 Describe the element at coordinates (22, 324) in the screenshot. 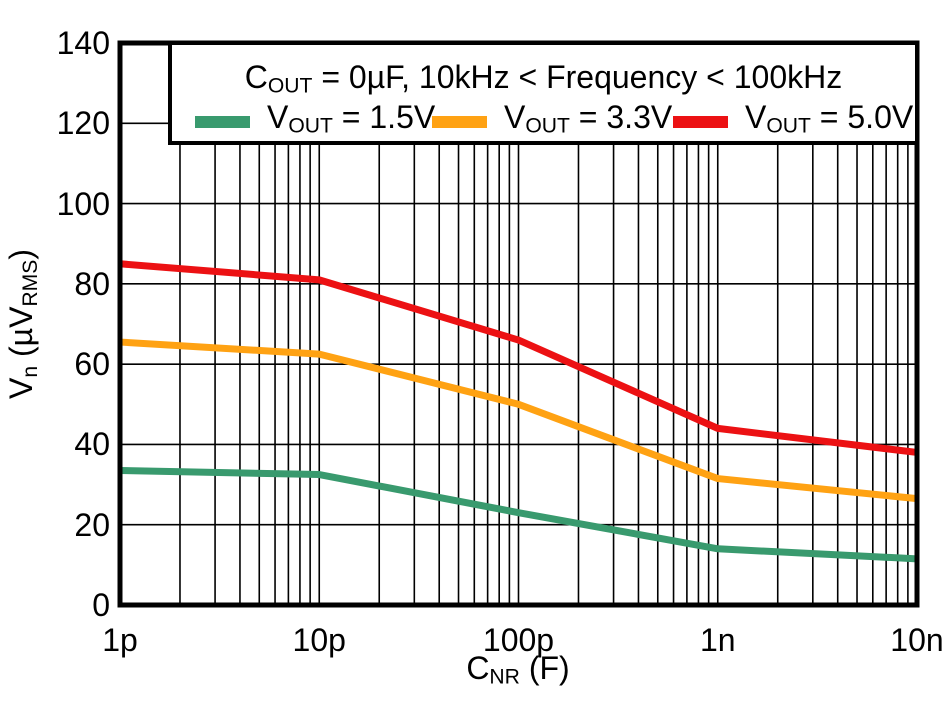

I see `y-axis-title: Vn (µVRMS)` at that location.